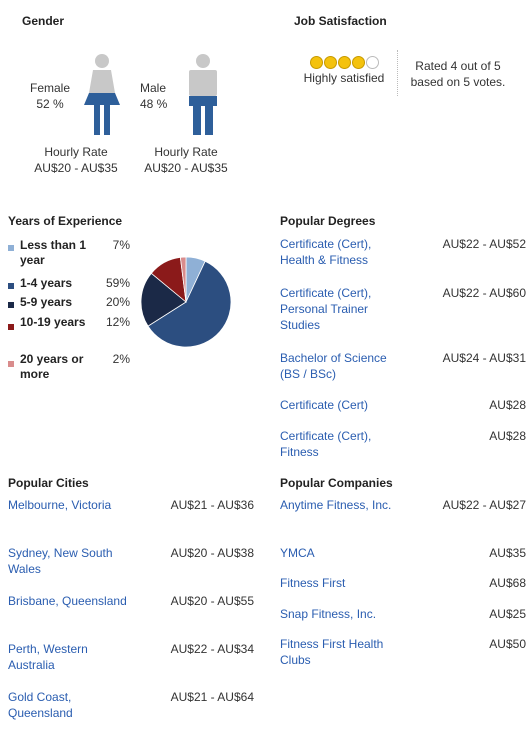  I want to click on job-satisfaction-title: Job Satisfaction, so click(340, 21).